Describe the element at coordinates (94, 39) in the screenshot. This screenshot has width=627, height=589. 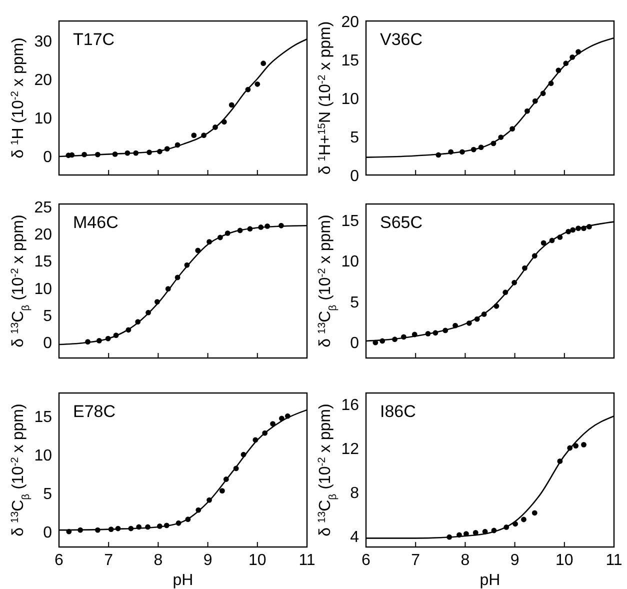
I see `text: T17C` at that location.